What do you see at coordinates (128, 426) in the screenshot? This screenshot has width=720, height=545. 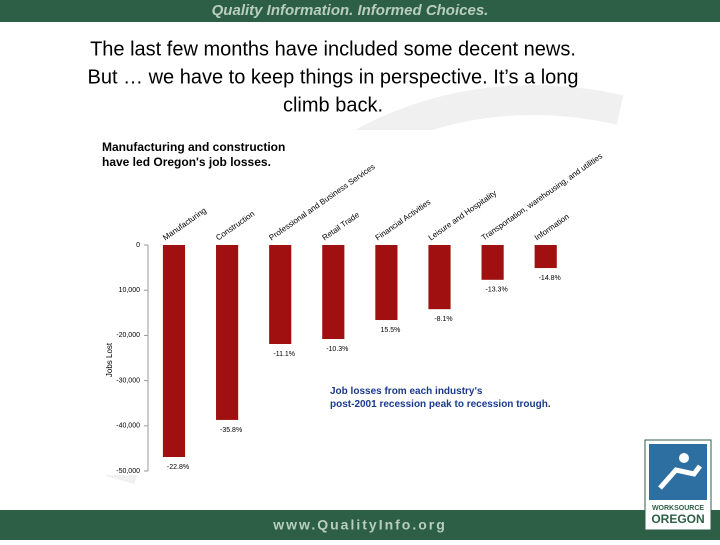 I see `y-tick-label: -40,000` at bounding box center [128, 426].